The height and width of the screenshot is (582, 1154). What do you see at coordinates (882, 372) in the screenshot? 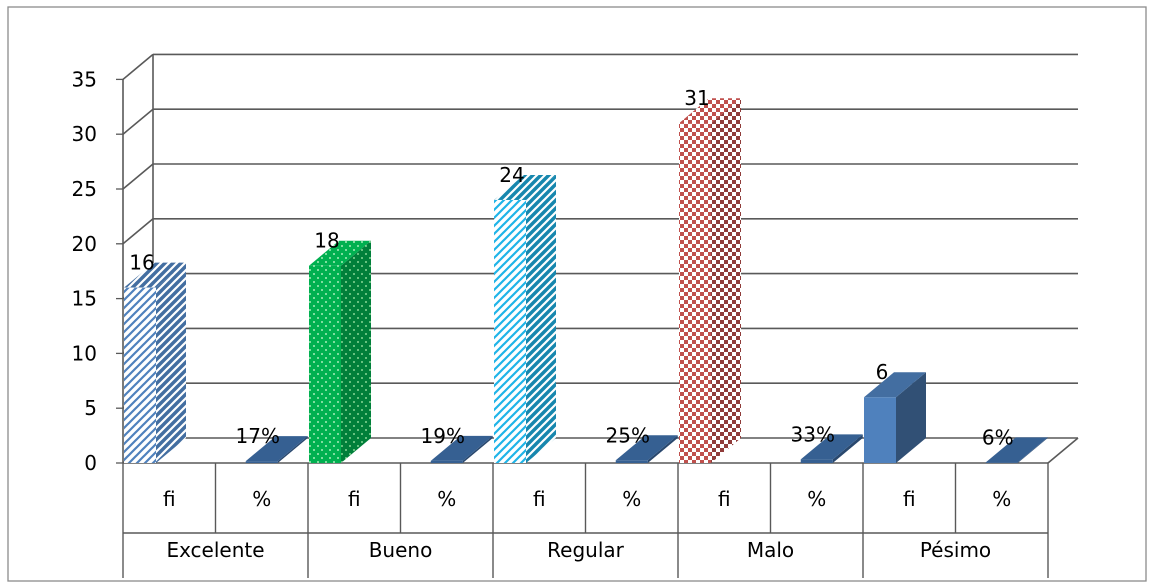
I see `data-label: 6` at bounding box center [882, 372].